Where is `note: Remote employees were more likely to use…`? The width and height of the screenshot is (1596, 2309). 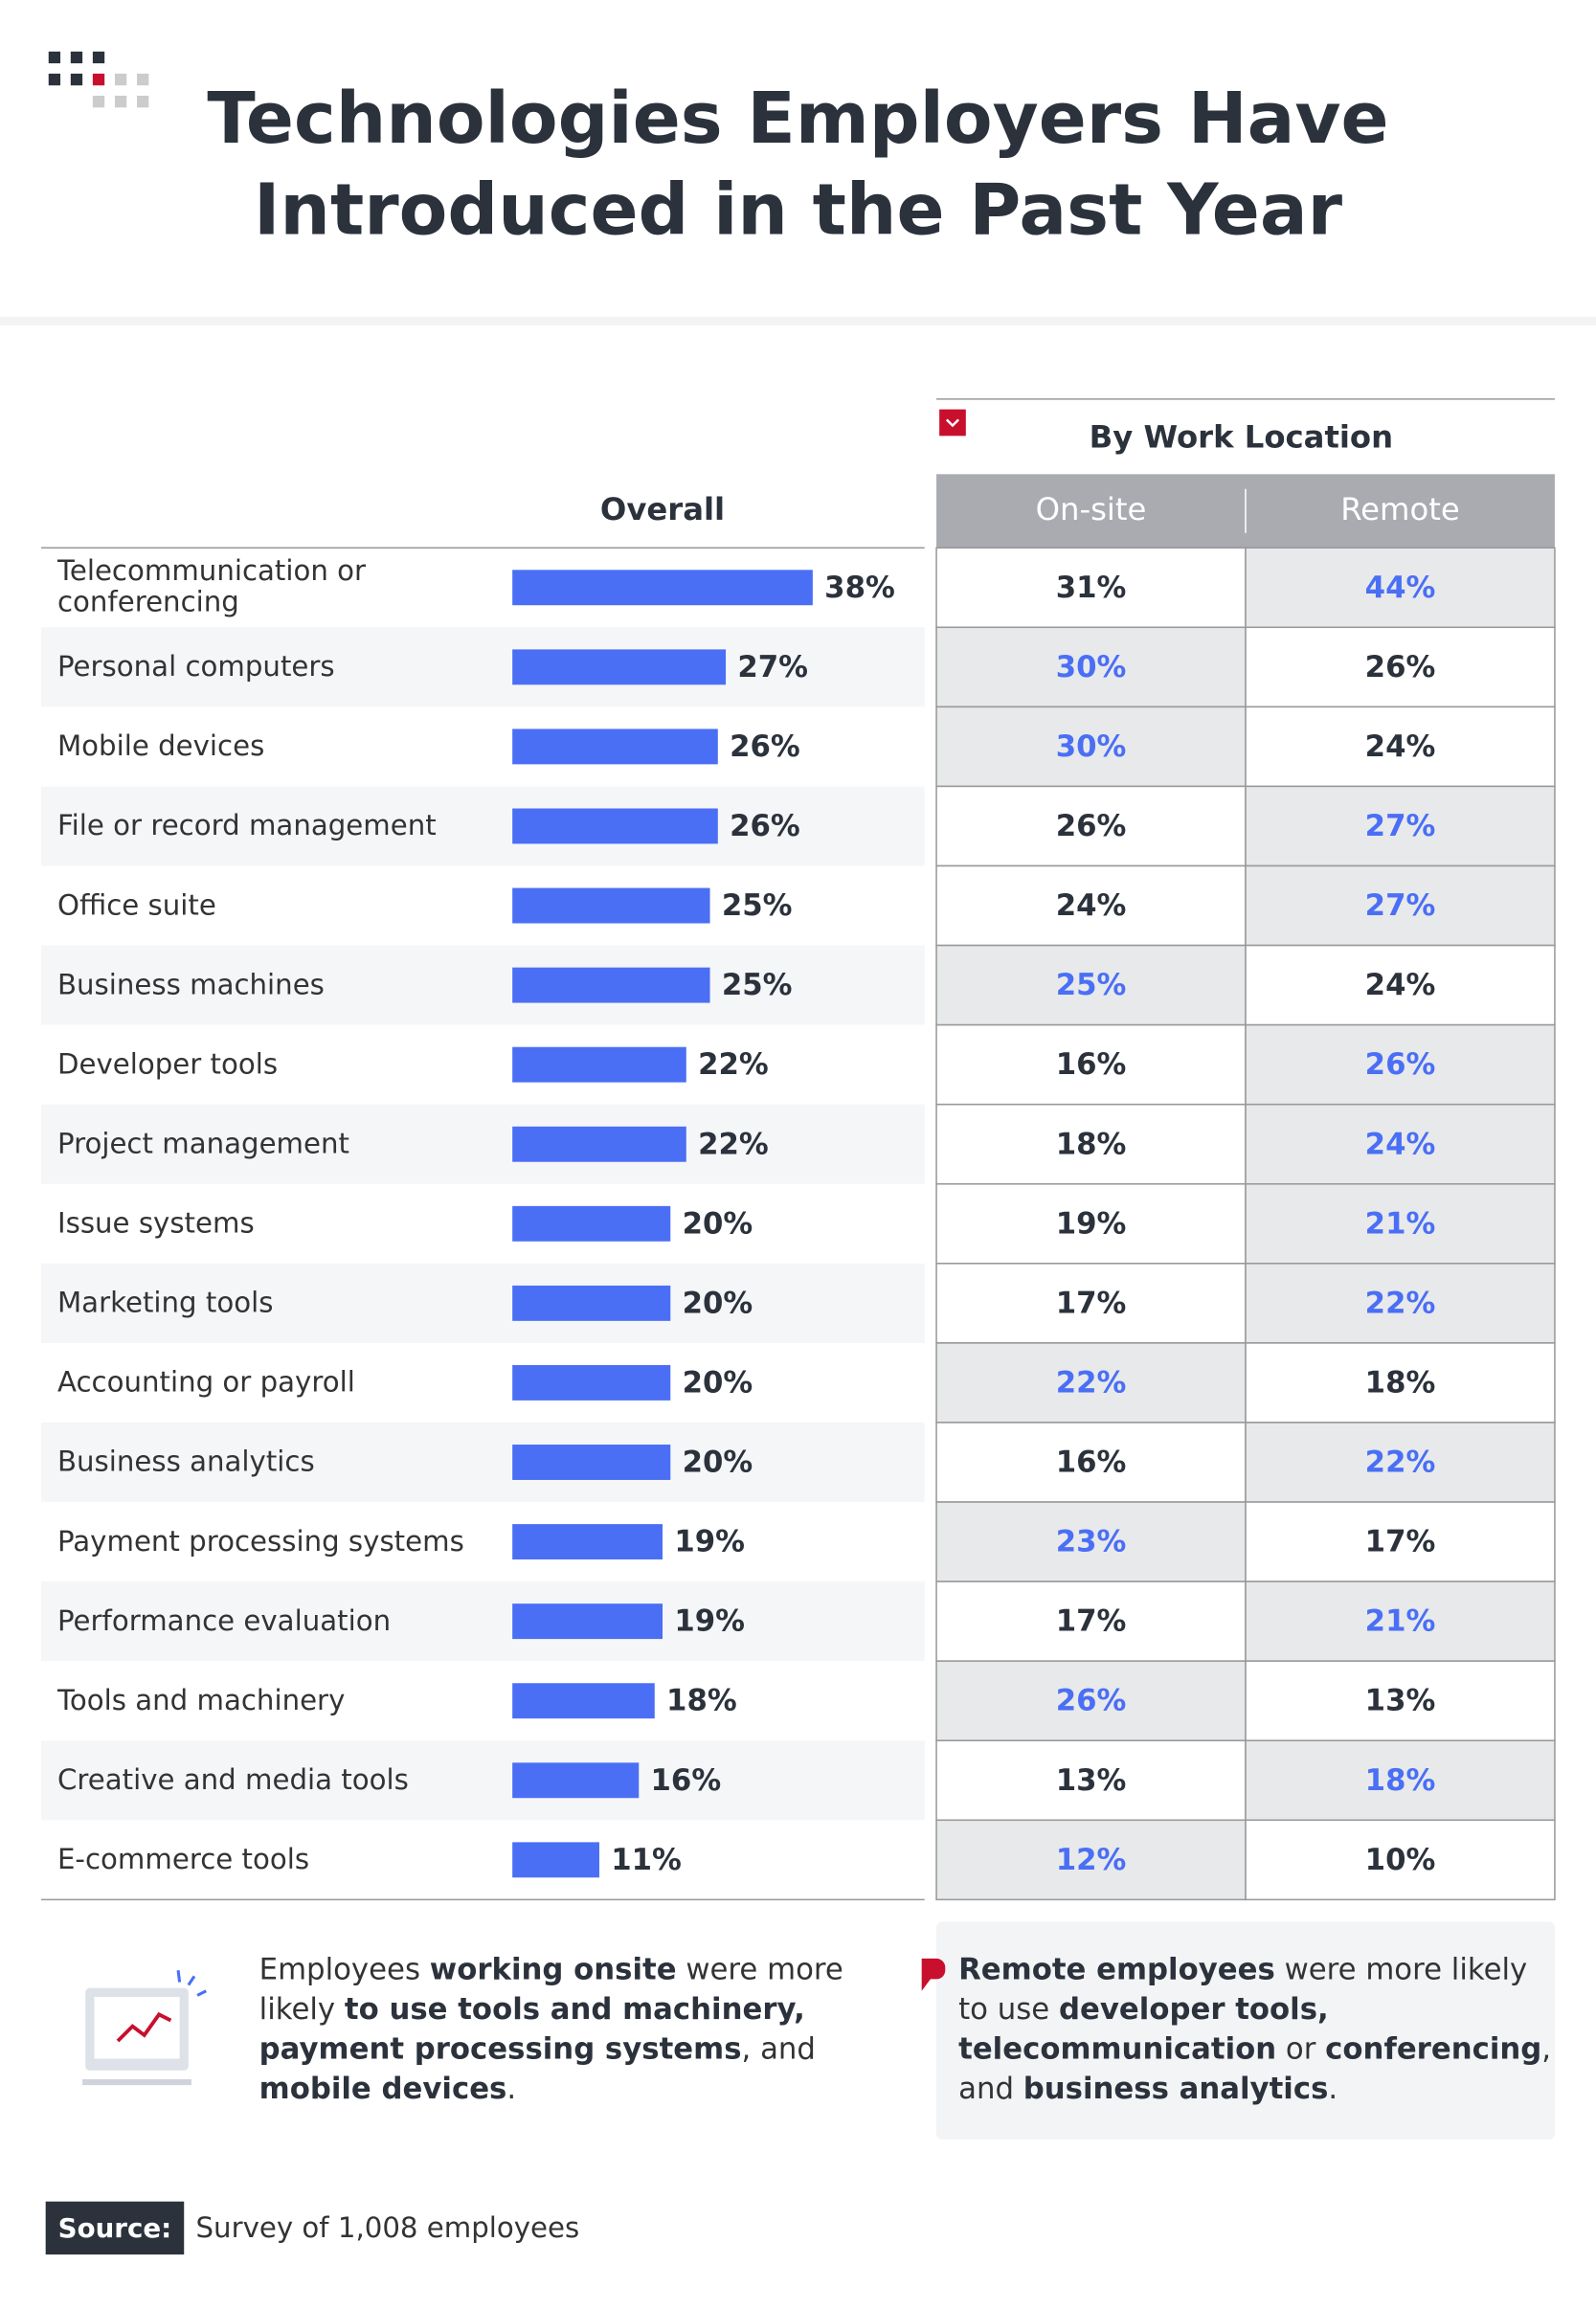
note: Remote employees were more likely to use… is located at coordinates (1256, 2029).